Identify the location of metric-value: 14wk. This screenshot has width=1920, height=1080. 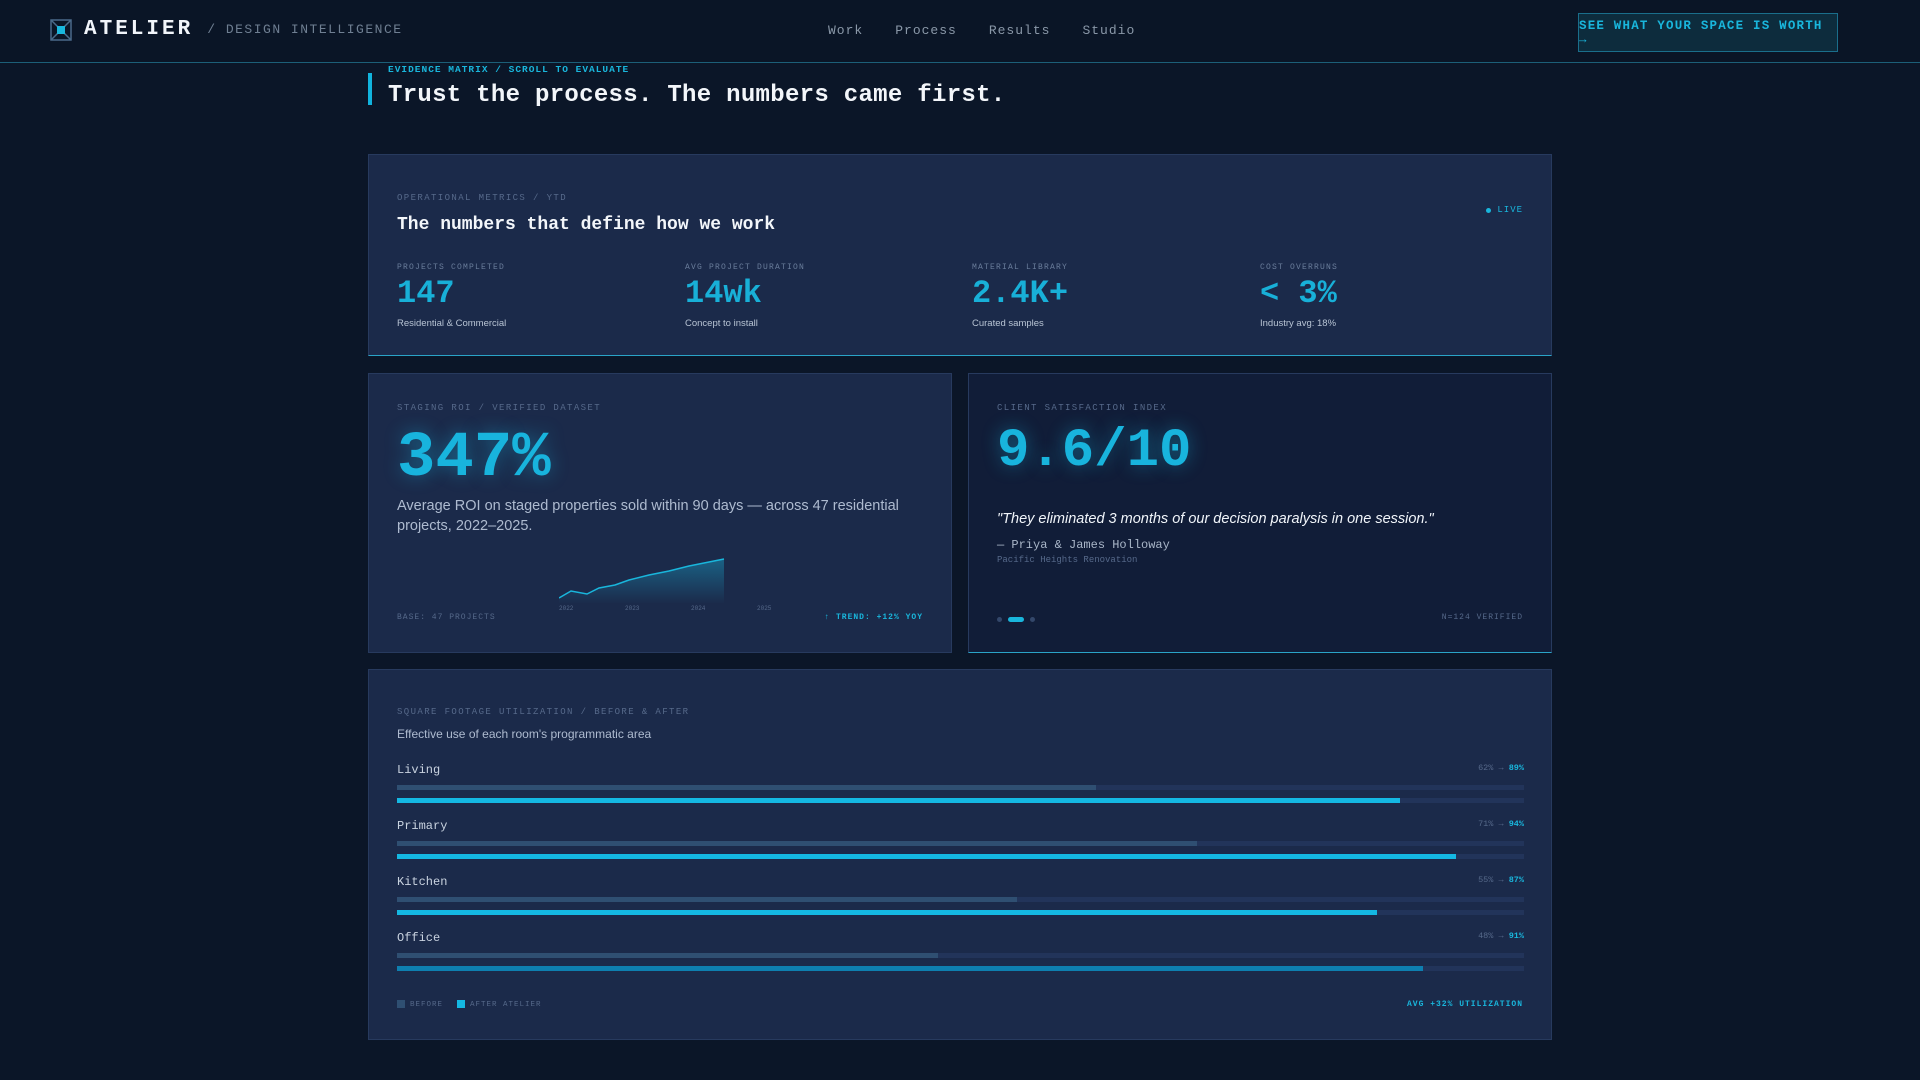
(723, 293).